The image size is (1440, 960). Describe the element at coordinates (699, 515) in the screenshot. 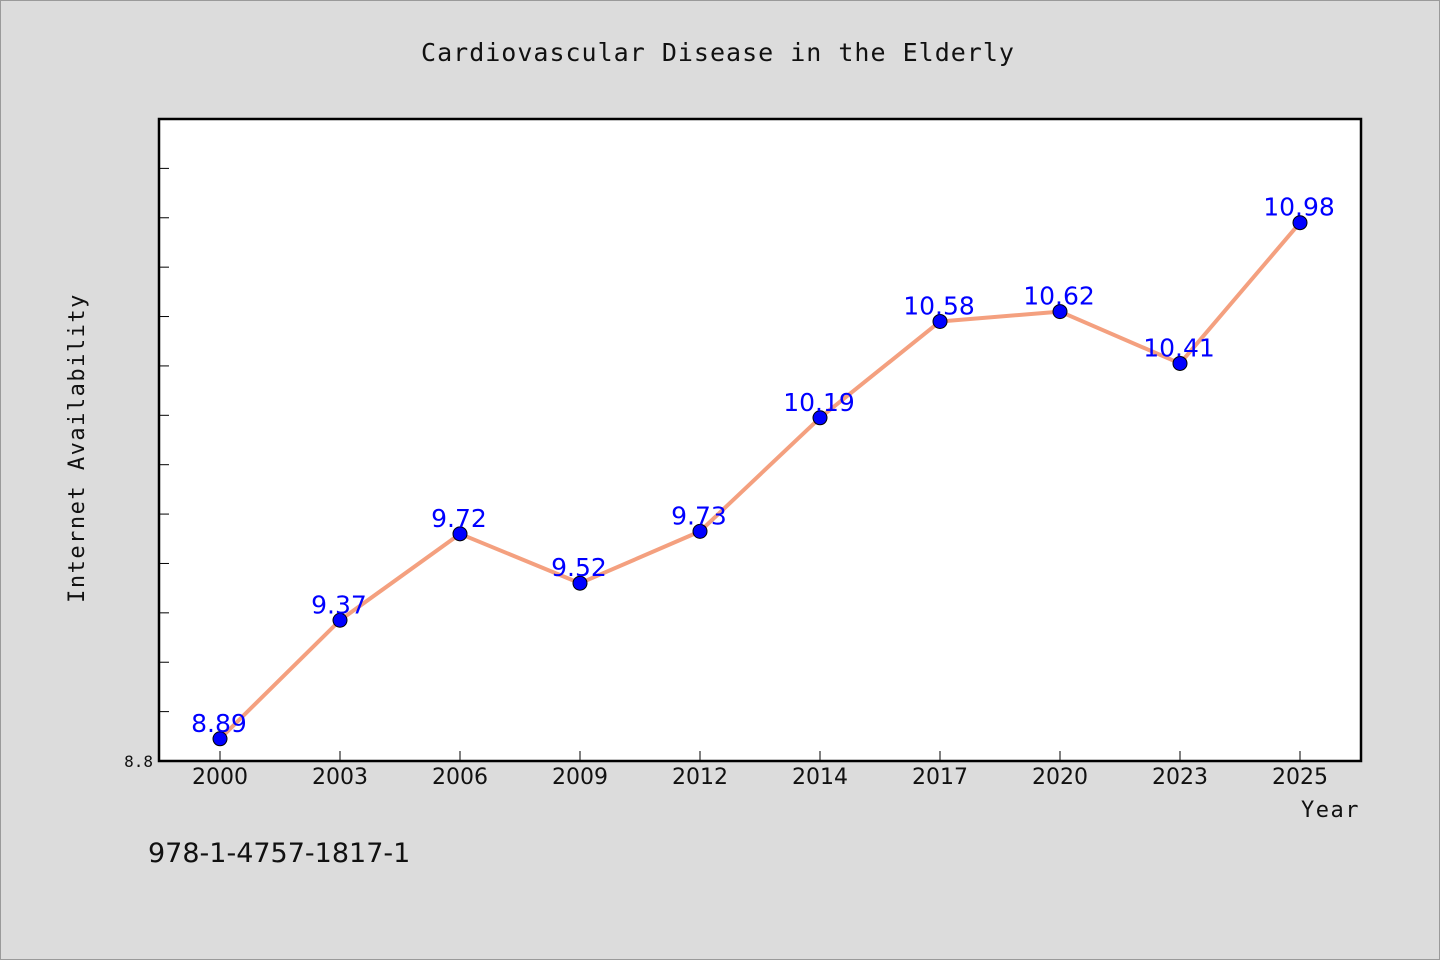

I see `data-label: 9.73` at that location.